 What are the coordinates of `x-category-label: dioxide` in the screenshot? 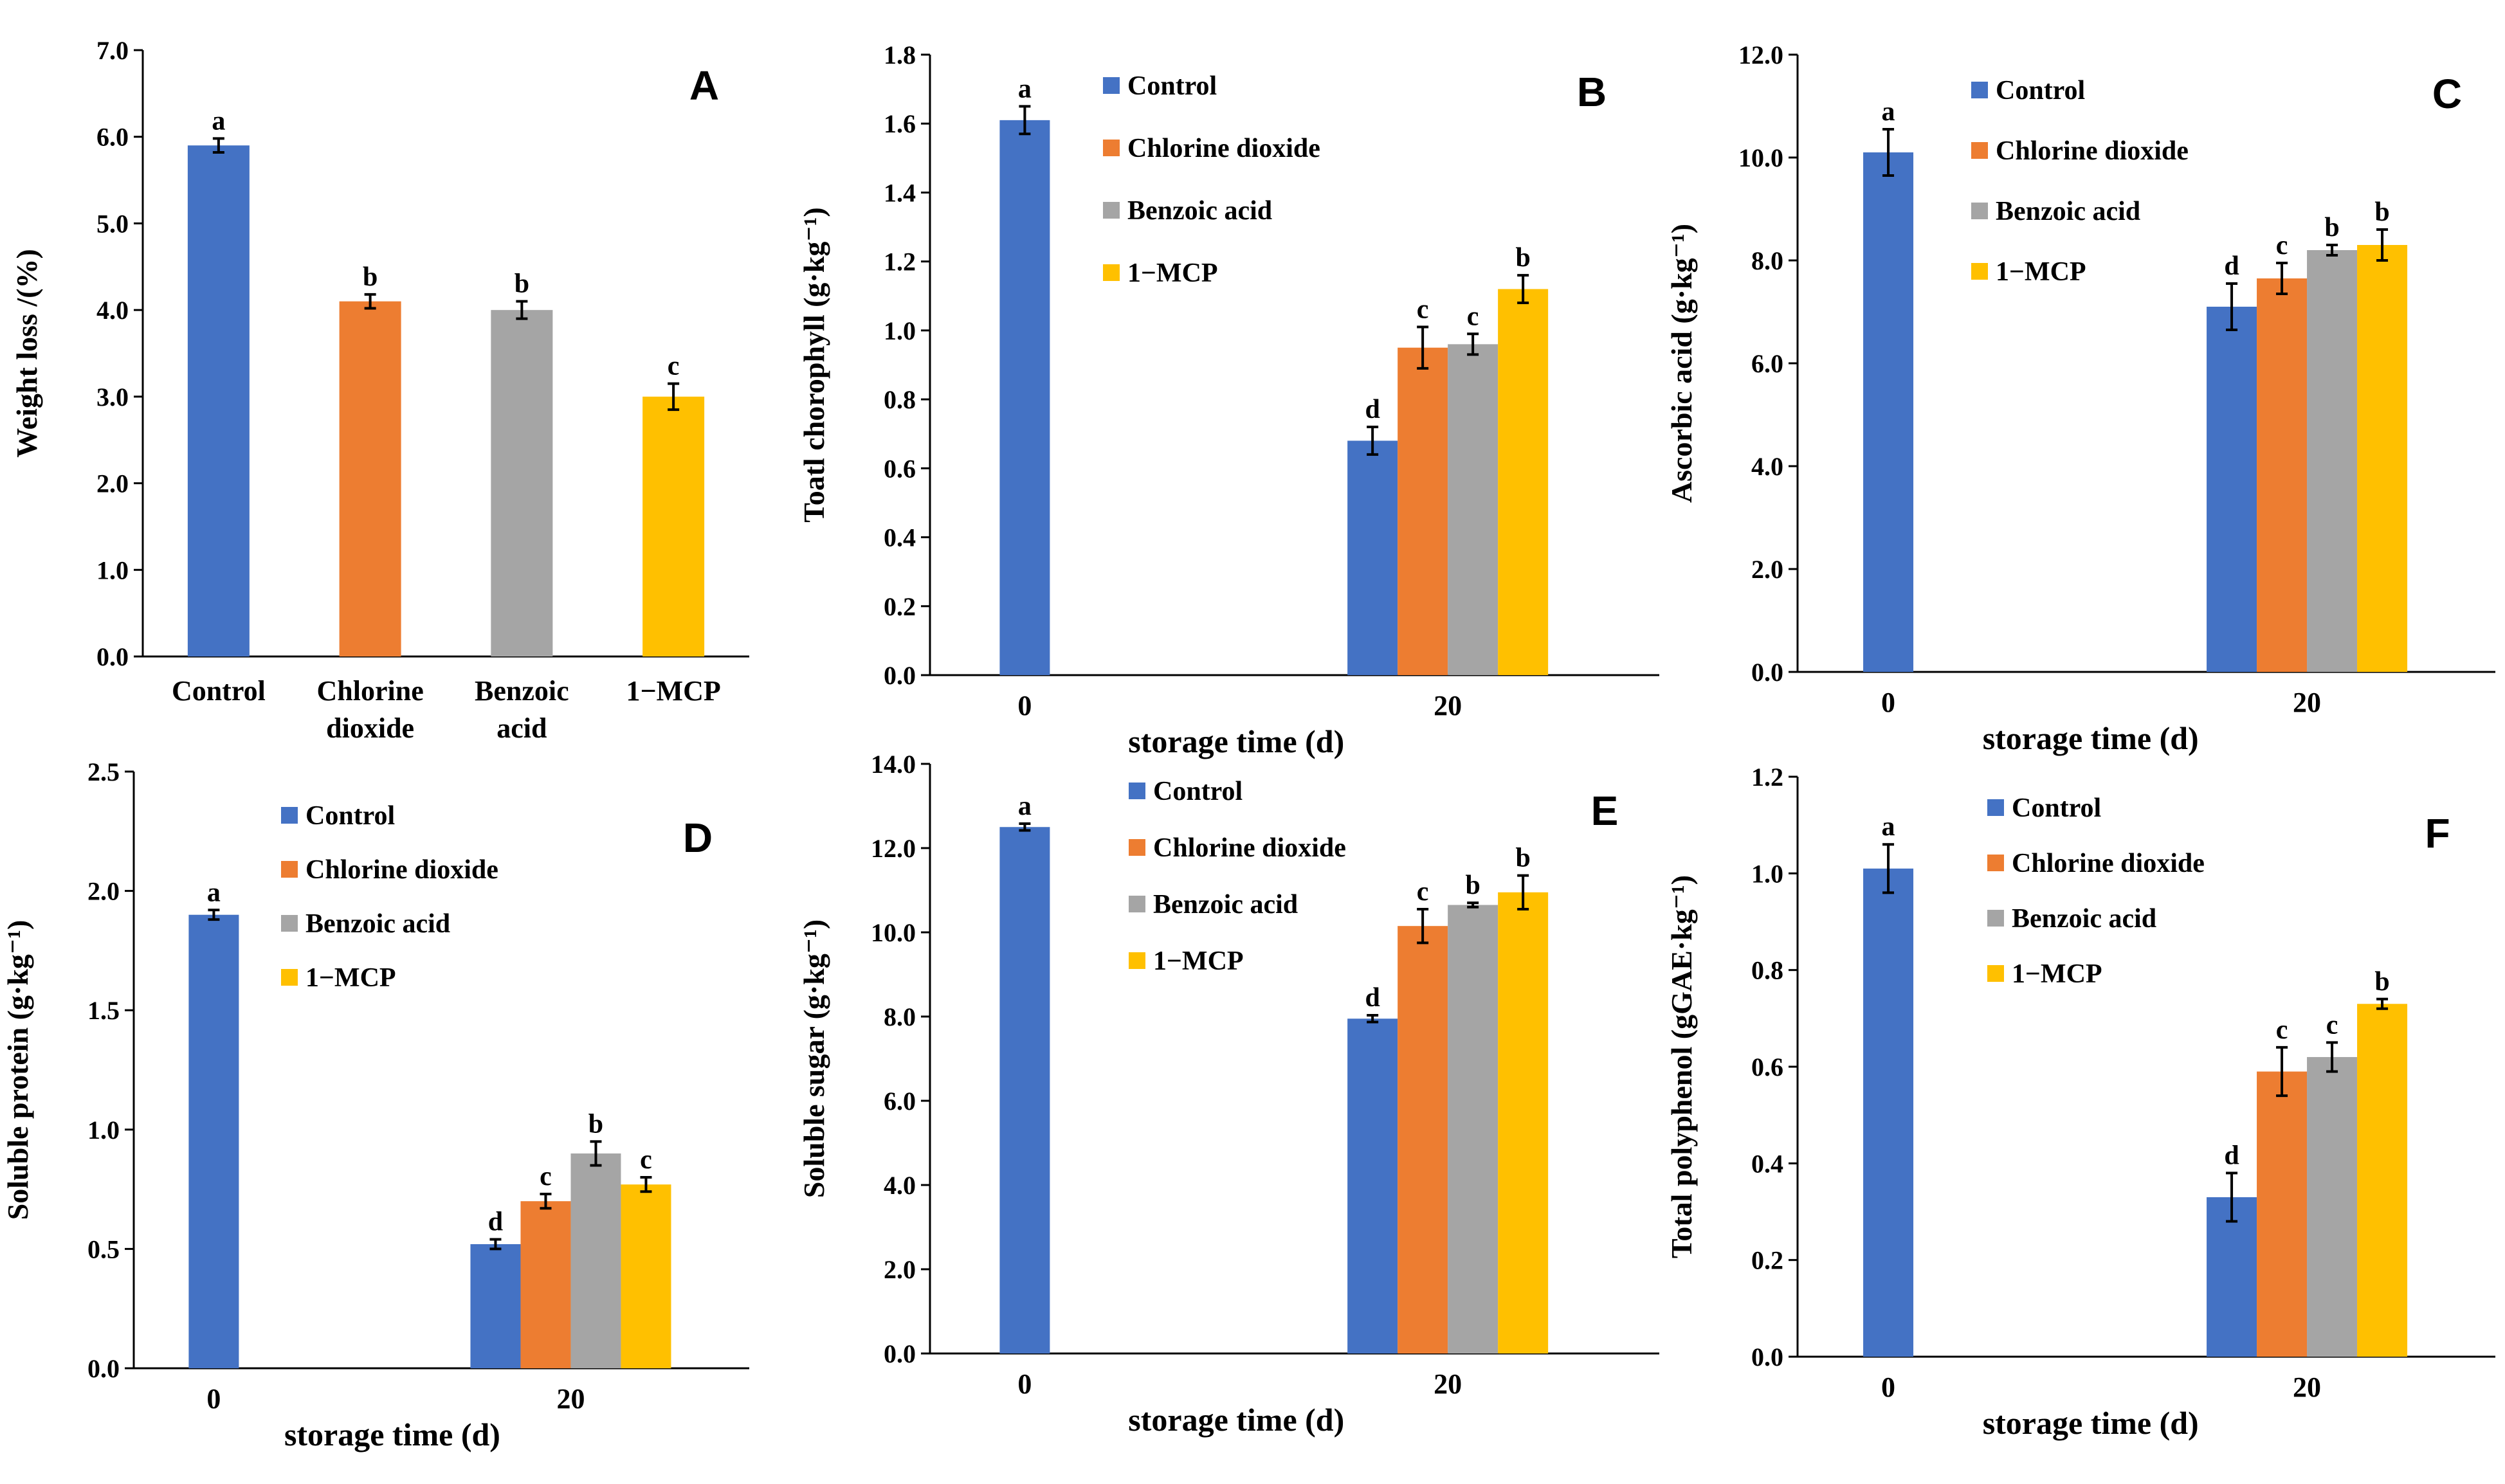 It's located at (370, 728).